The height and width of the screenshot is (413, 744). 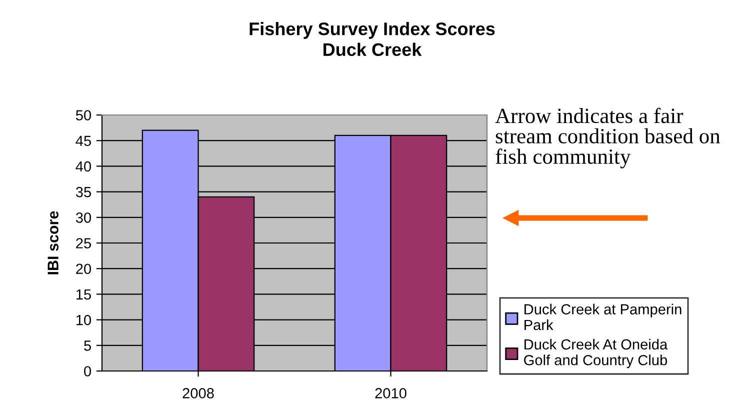 I want to click on y-tick-label: 25, so click(x=83, y=243).